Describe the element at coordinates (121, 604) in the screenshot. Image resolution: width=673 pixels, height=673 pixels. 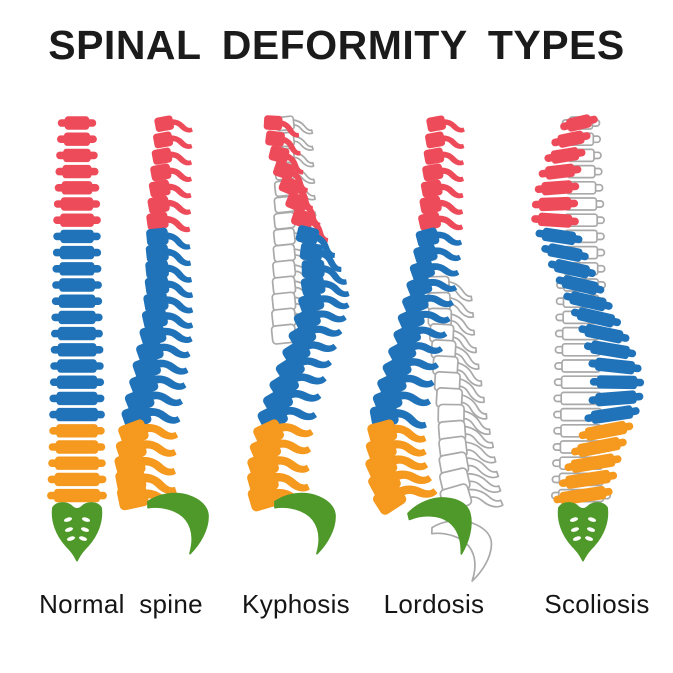
I see `label-normal-spine: Normal spine` at that location.